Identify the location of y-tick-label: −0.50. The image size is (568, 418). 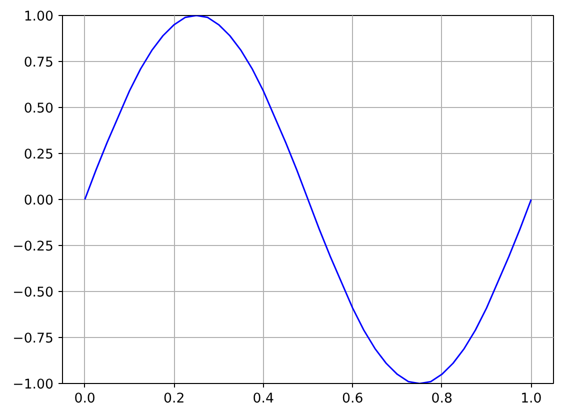
(33, 293).